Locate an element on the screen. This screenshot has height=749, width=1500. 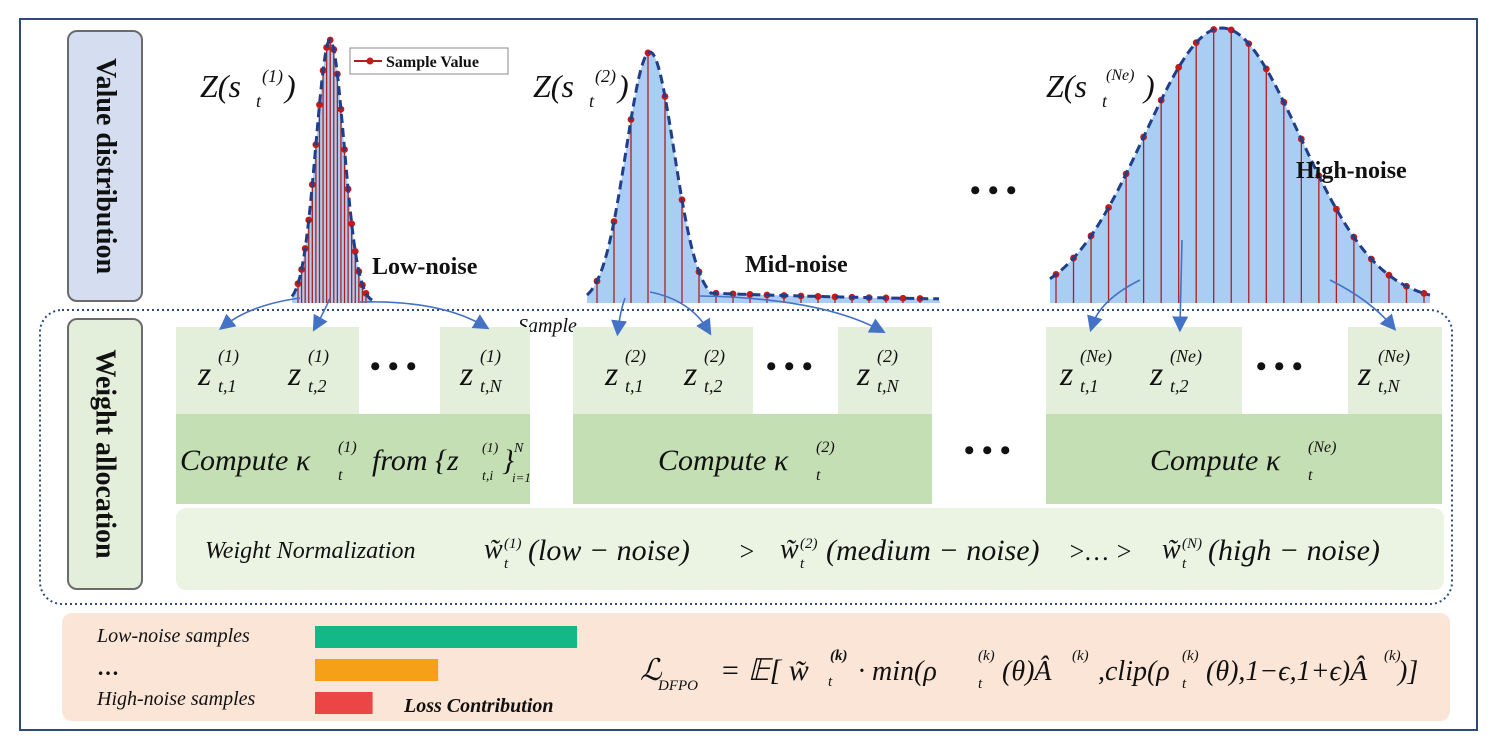
dist-label-3: Z(s t (Ne) ) is located at coordinates (1100, 89).